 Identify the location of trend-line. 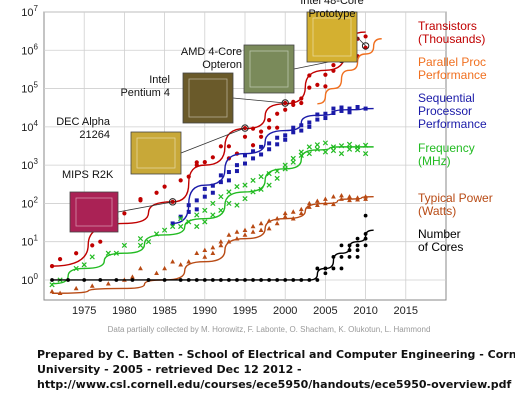
(349, 71).